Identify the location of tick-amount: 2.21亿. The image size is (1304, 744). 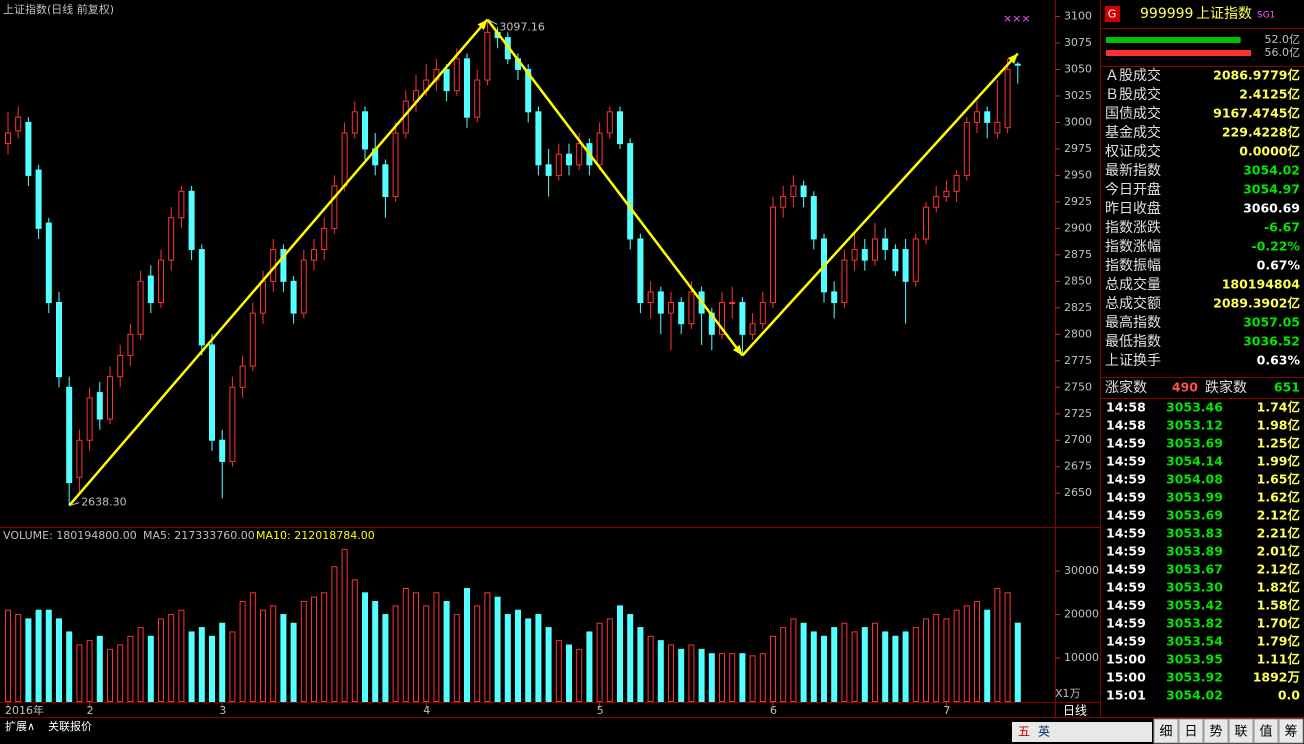
(1278, 533).